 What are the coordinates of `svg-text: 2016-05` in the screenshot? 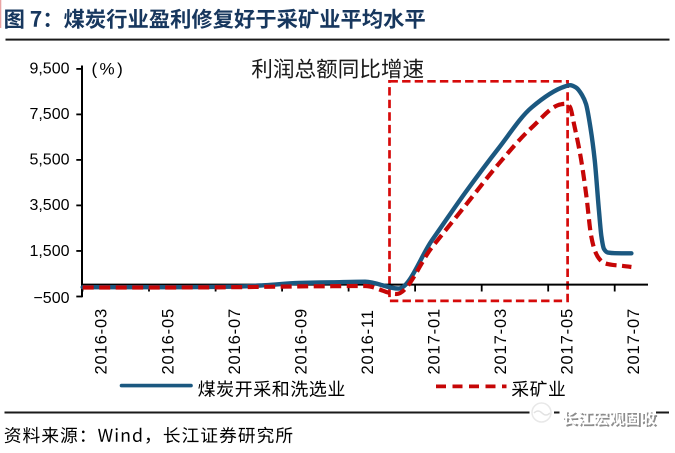 It's located at (168, 341).